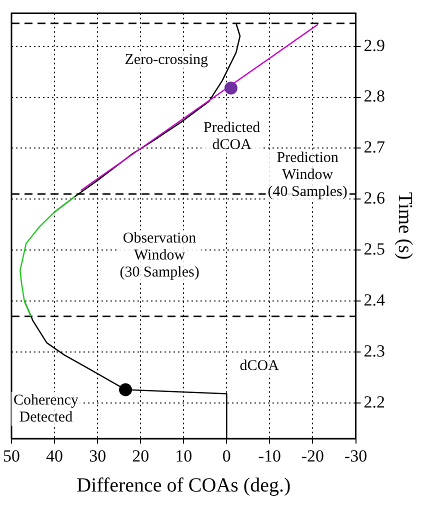 The width and height of the screenshot is (424, 506). Describe the element at coordinates (356, 456) in the screenshot. I see `x-tick-label: -30` at that location.